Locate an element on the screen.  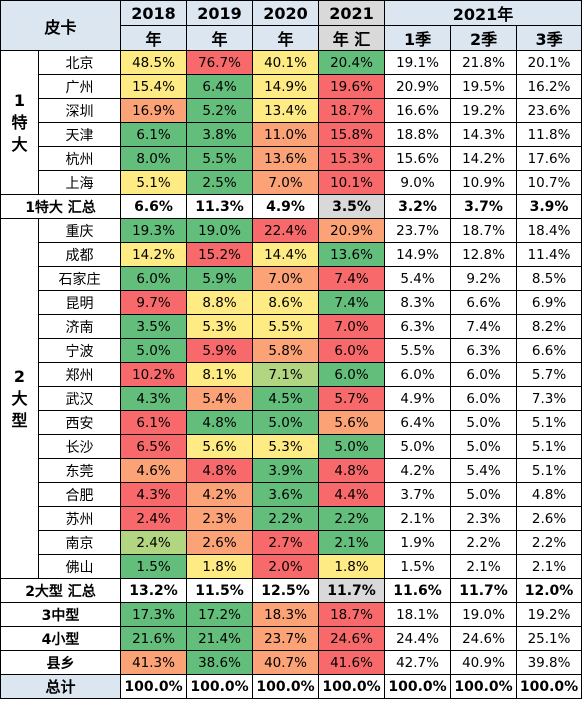
quarter-cell: 25.1% is located at coordinates (549, 638).